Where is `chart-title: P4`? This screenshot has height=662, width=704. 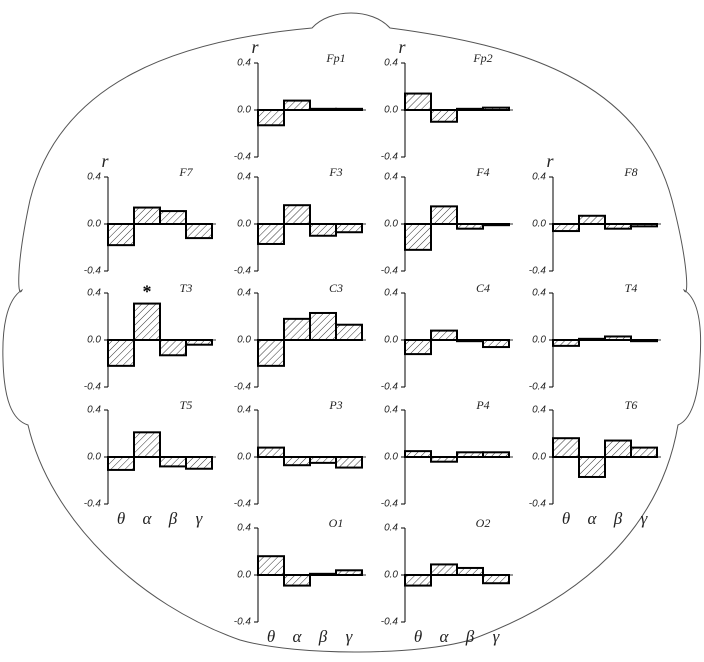
chart-title: P4 is located at coordinates (482, 405).